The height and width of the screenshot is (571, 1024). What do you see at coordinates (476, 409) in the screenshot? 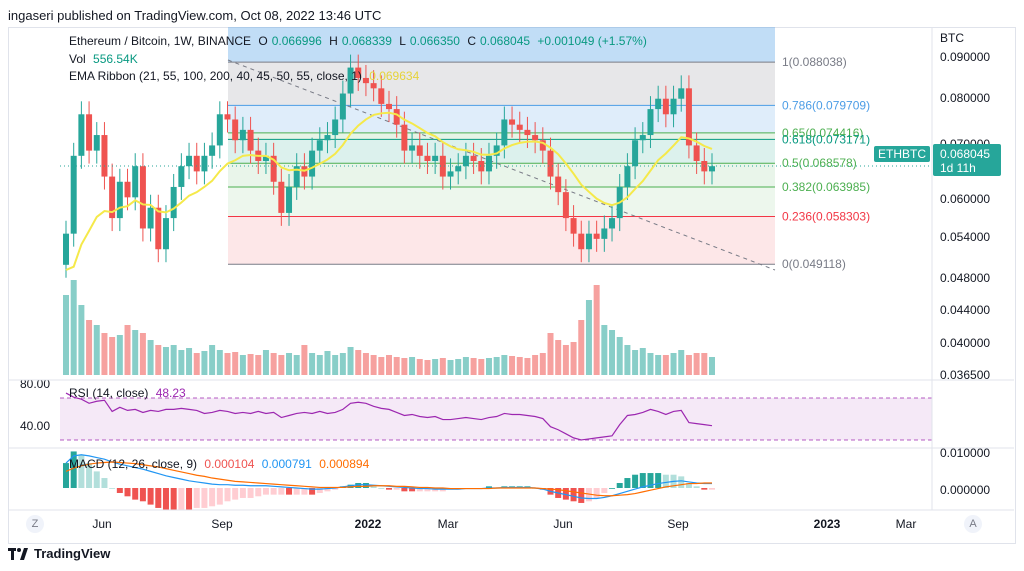
I see `rsi-pane: 80.00 40.00` at bounding box center [476, 409].